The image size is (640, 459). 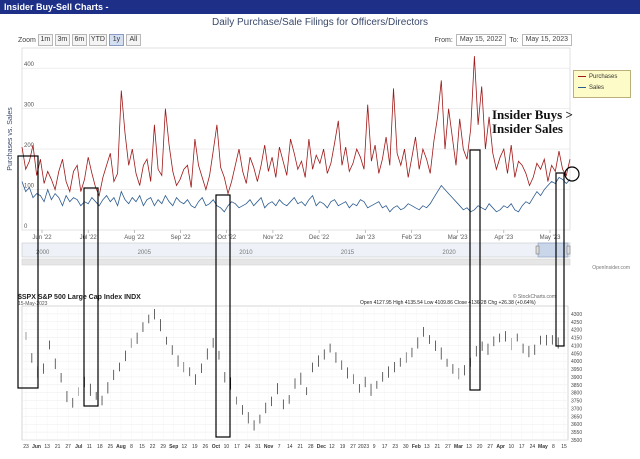 What do you see at coordinates (273, 238) in the screenshot?
I see `x-tick-label-5: Nov '22` at bounding box center [273, 238].